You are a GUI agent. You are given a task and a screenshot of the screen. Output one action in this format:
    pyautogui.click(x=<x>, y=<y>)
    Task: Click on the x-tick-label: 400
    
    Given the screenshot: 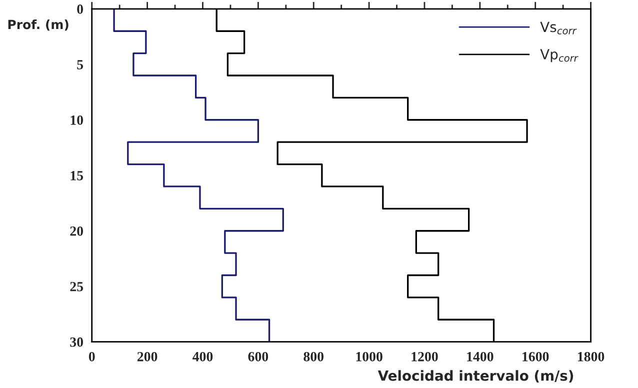 What is the action you would take?
    pyautogui.click(x=202, y=357)
    